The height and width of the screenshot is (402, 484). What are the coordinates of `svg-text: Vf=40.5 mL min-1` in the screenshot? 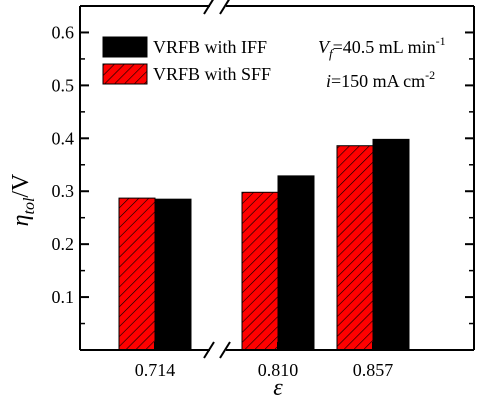 It's located at (382, 47).